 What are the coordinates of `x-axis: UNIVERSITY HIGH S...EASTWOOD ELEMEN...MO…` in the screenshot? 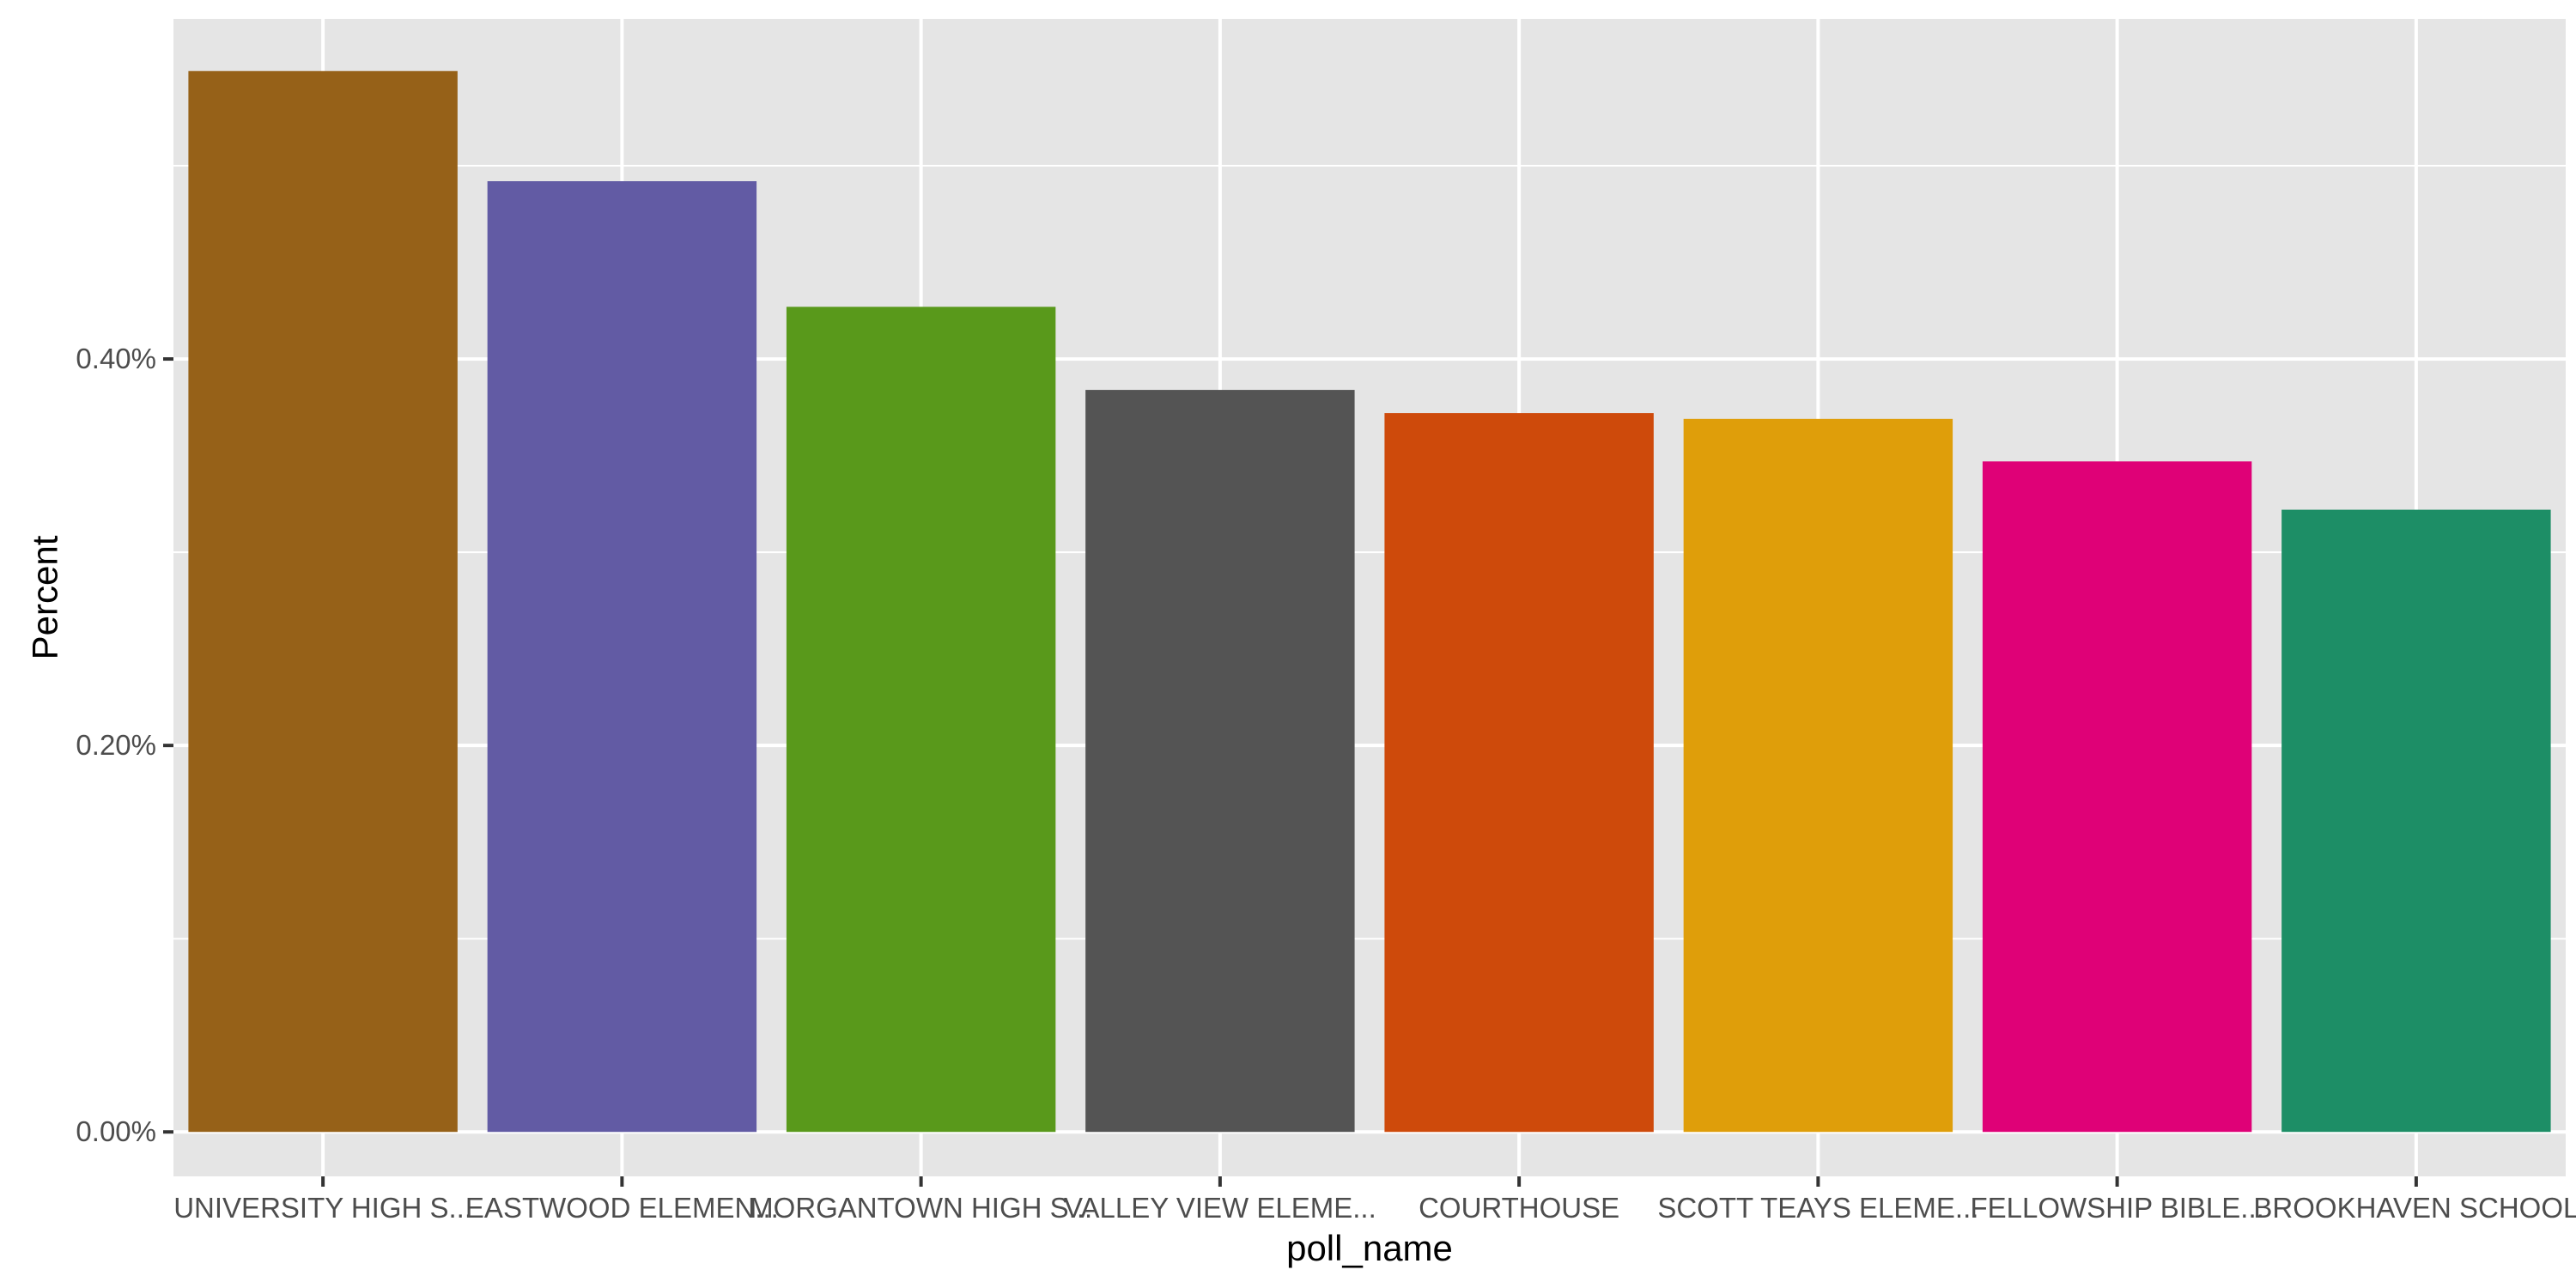 It's located at (1374, 1200).